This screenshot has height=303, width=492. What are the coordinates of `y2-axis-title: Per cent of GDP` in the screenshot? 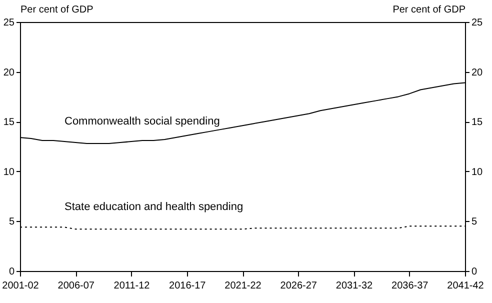 It's located at (429, 10).